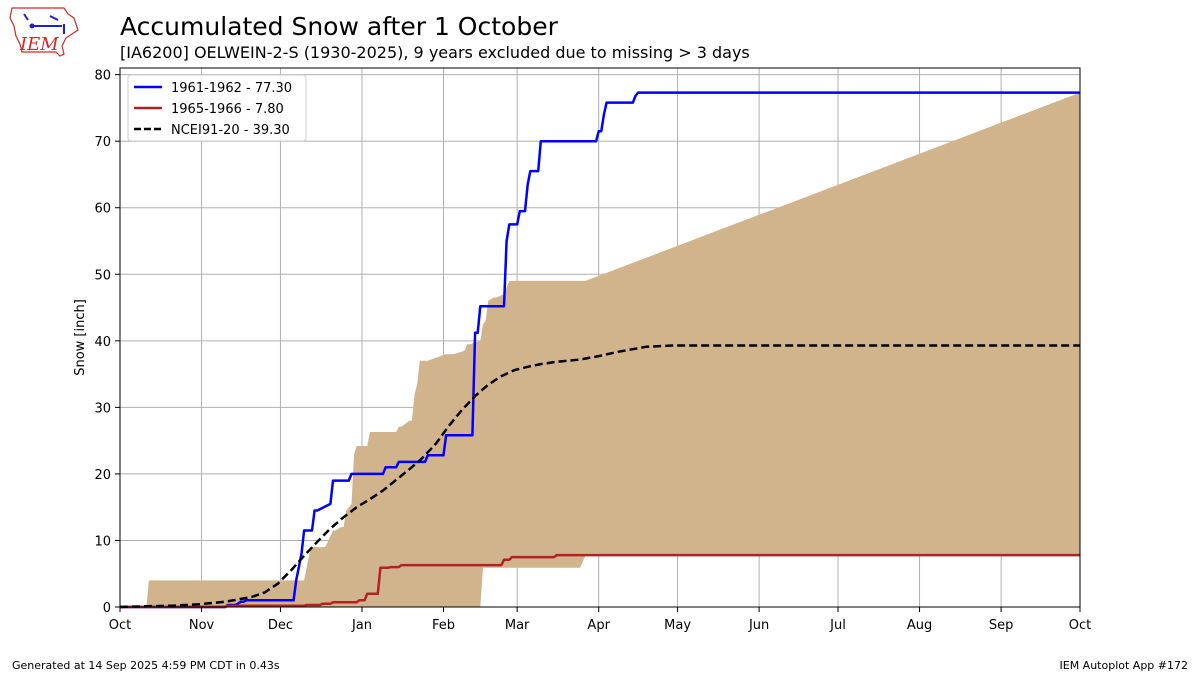 Image resolution: width=1200 pixels, height=675 pixels. What do you see at coordinates (102, 76) in the screenshot?
I see `y-tick-label: 80` at bounding box center [102, 76].